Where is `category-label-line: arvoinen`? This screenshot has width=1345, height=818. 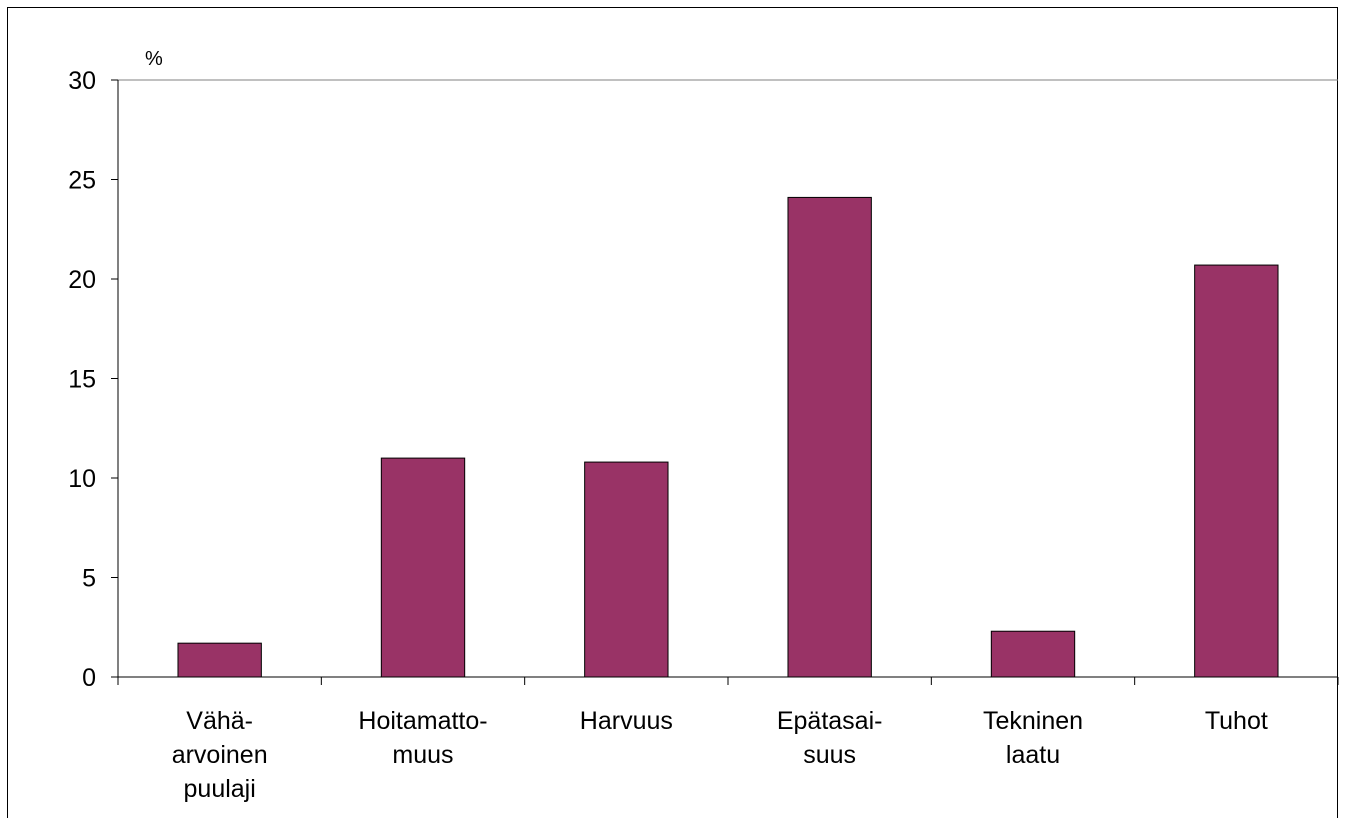 category-label-line: arvoinen is located at coordinates (220, 755).